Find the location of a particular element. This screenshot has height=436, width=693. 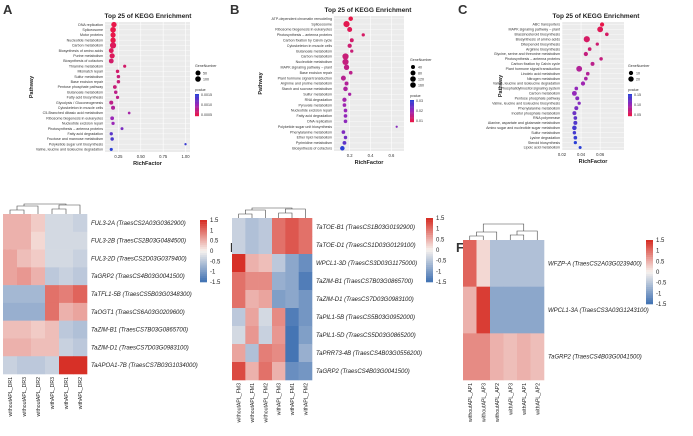

x-tick-label: 0.04 is located at coordinates (581, 154).